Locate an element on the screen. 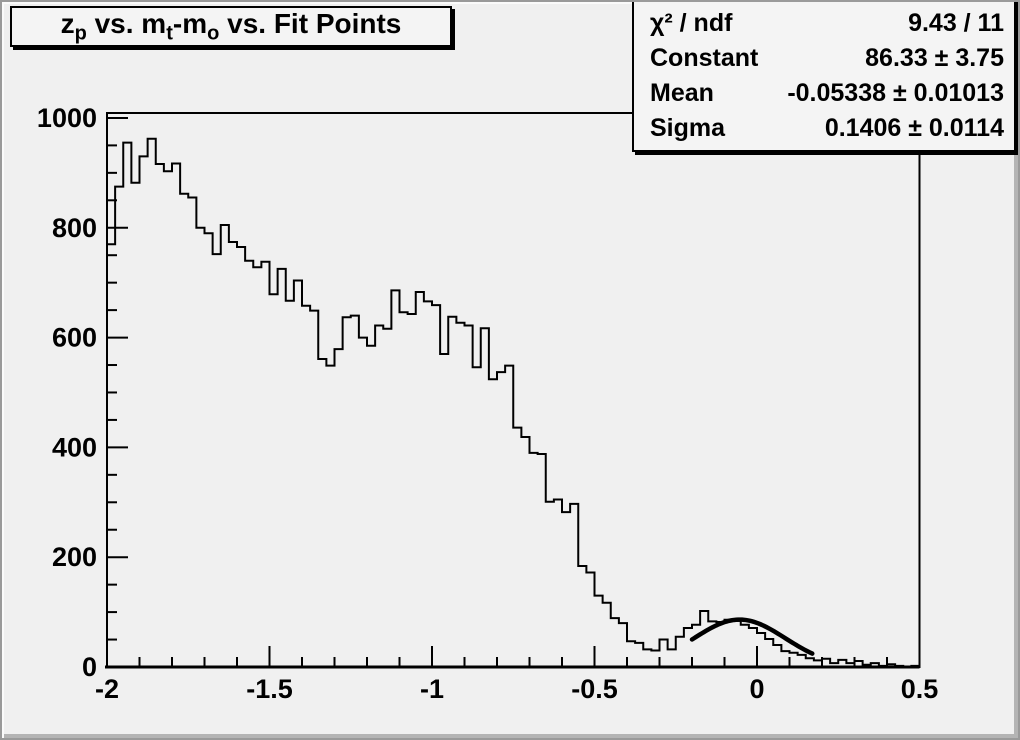 This screenshot has height=740, width=1020. stats-label: χ² / ndf is located at coordinates (691, 23).